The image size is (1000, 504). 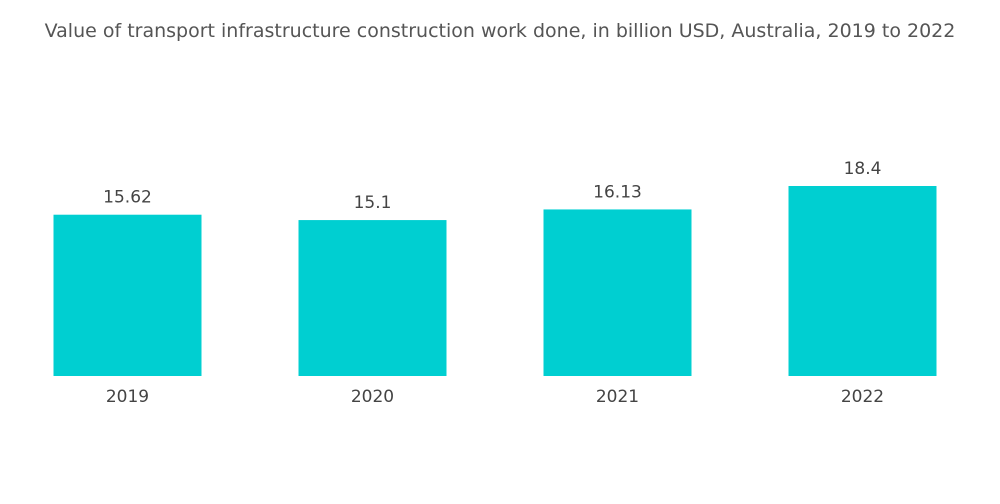 What do you see at coordinates (373, 203) in the screenshot?
I see `data-label: 15.1` at bounding box center [373, 203].